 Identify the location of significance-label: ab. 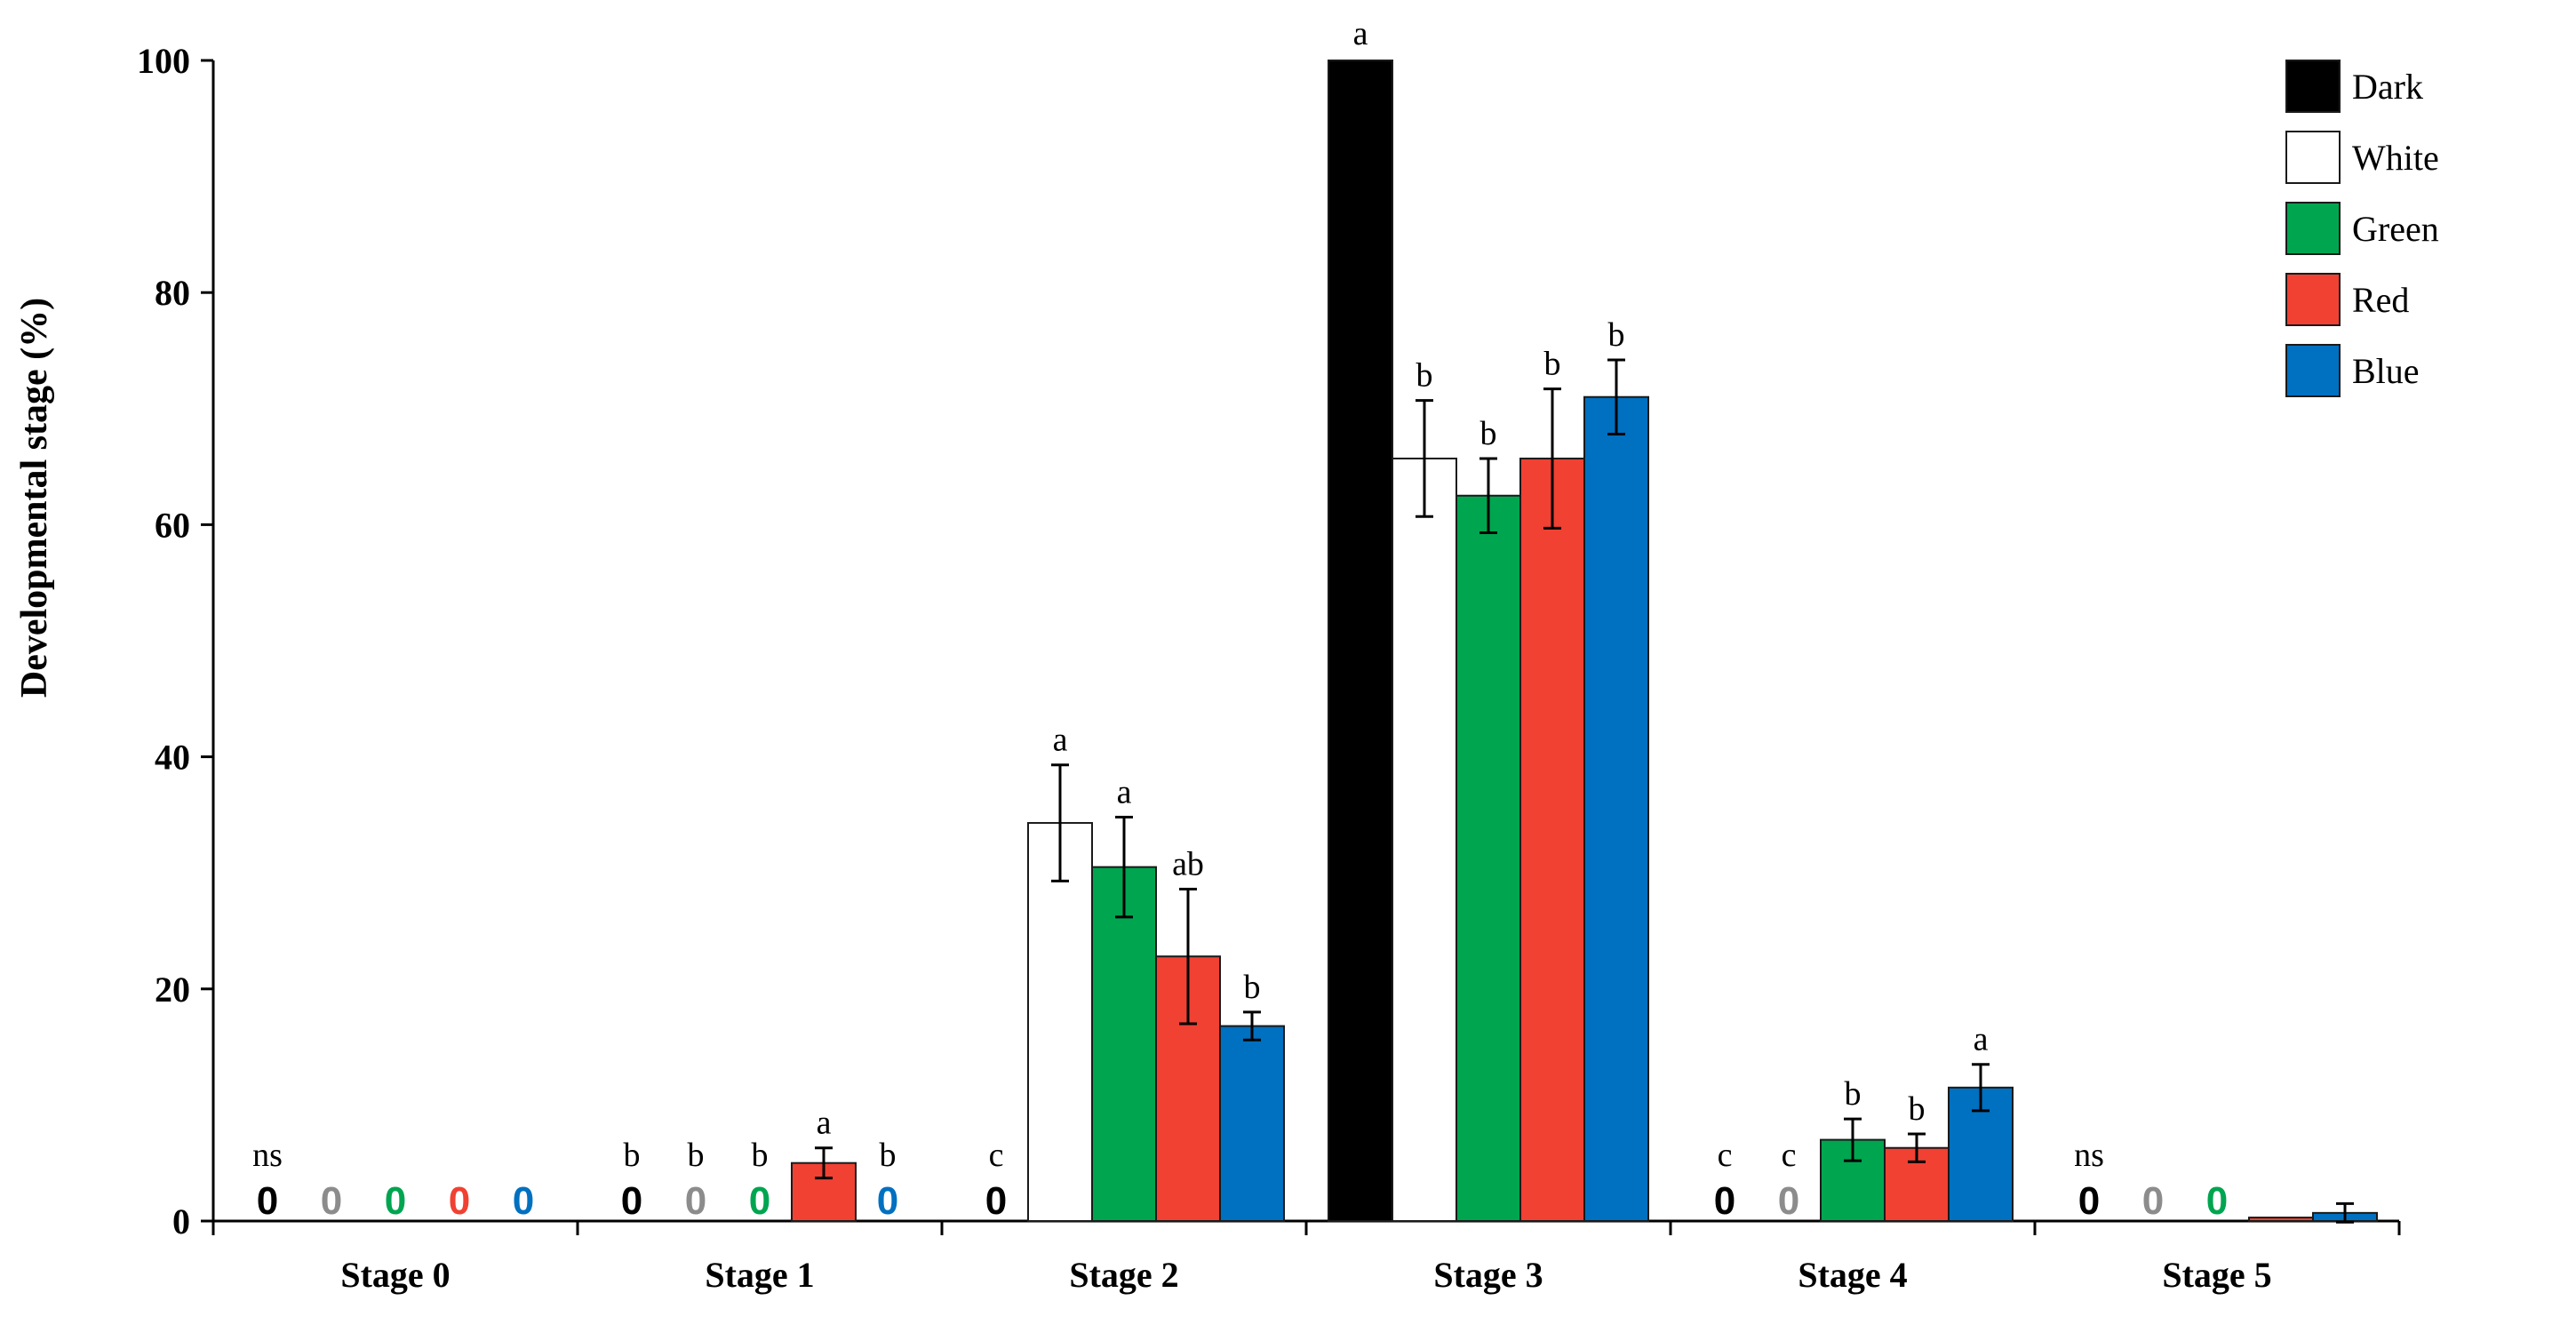
(1188, 863).